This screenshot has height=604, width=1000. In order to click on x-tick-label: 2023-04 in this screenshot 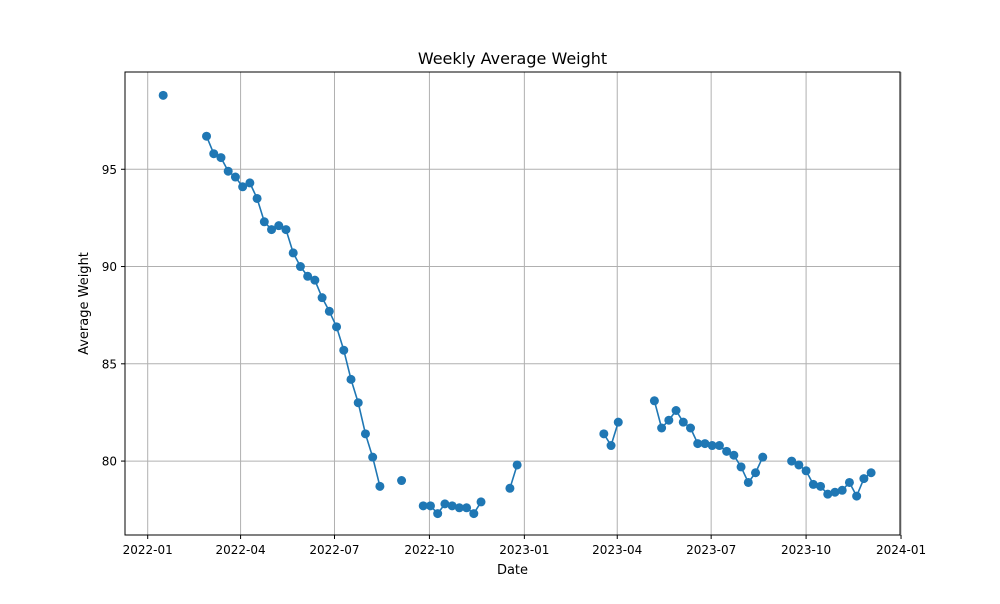, I will do `click(617, 550)`.